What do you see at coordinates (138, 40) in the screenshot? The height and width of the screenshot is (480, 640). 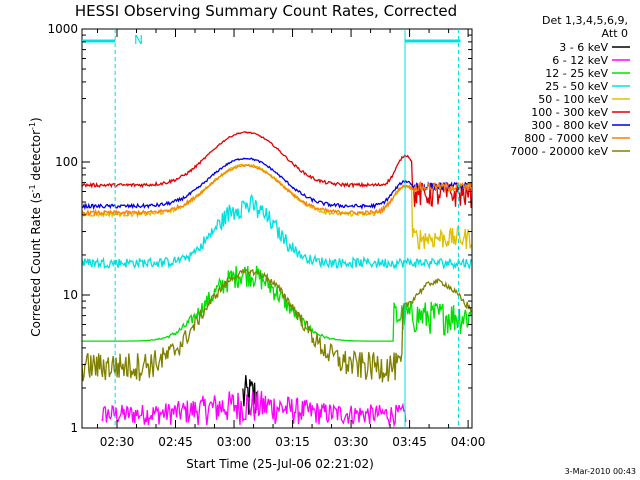 I see `night-annotation: N` at bounding box center [138, 40].